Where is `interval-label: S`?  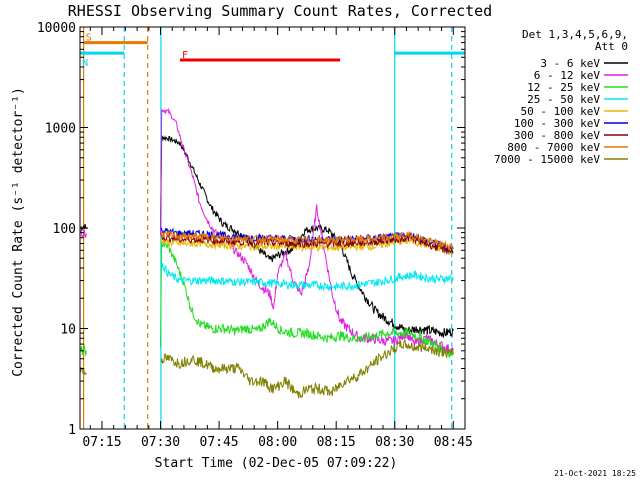 interval-label: S is located at coordinates (89, 38).